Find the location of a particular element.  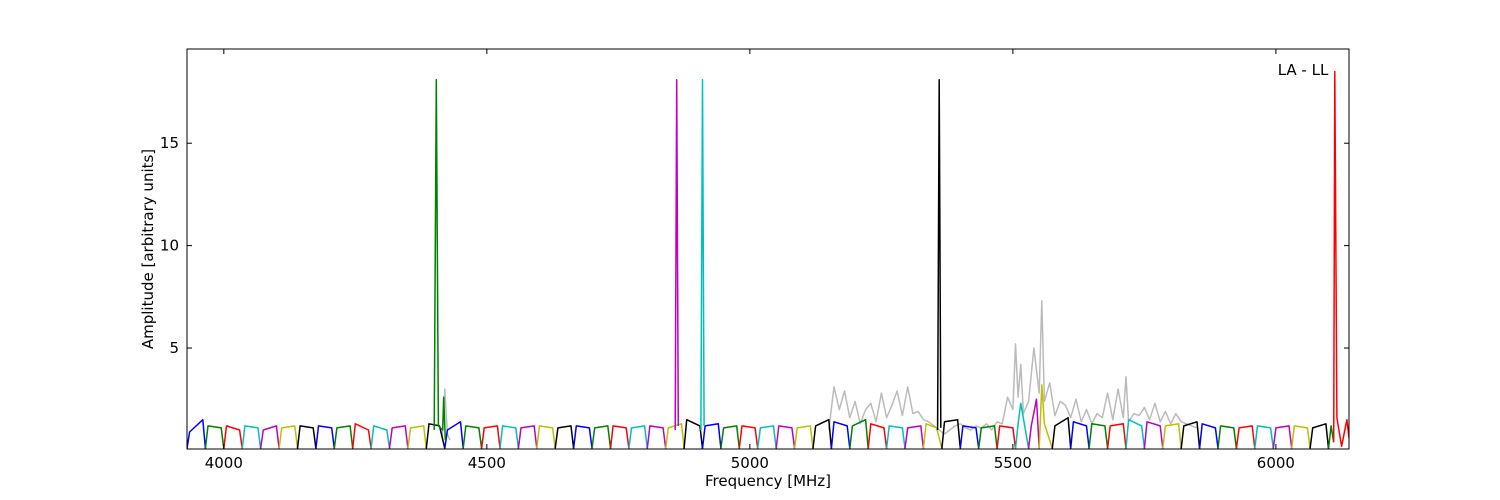

y-tick-label: 5 is located at coordinates (174, 348).